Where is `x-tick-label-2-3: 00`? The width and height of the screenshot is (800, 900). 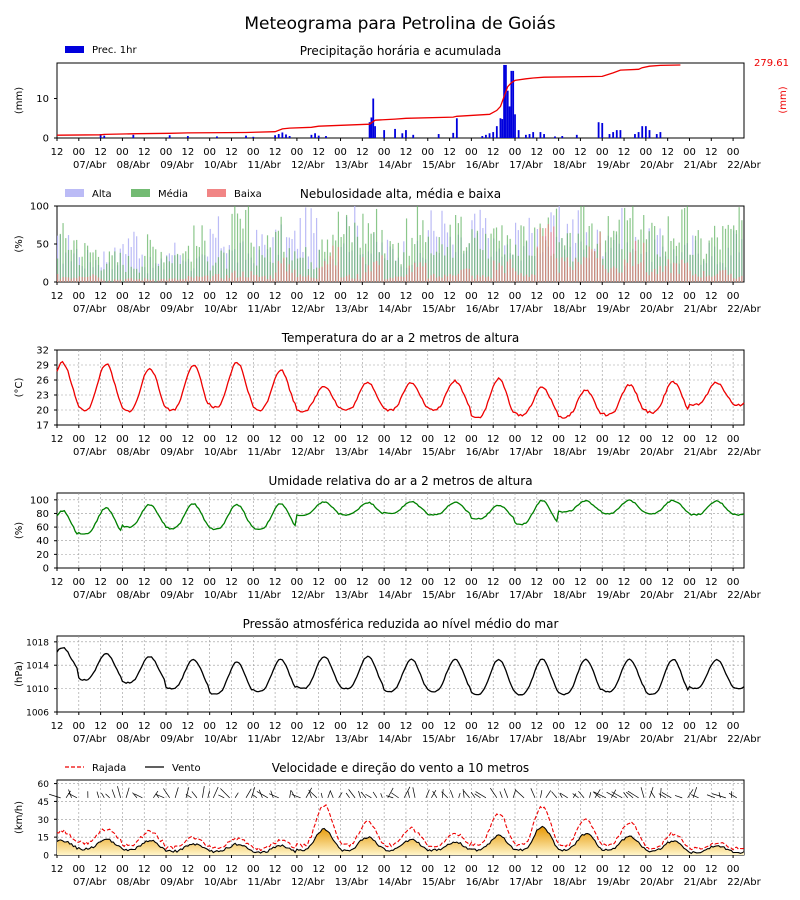 x-tick-label-2-3: 00 is located at coordinates (122, 439).